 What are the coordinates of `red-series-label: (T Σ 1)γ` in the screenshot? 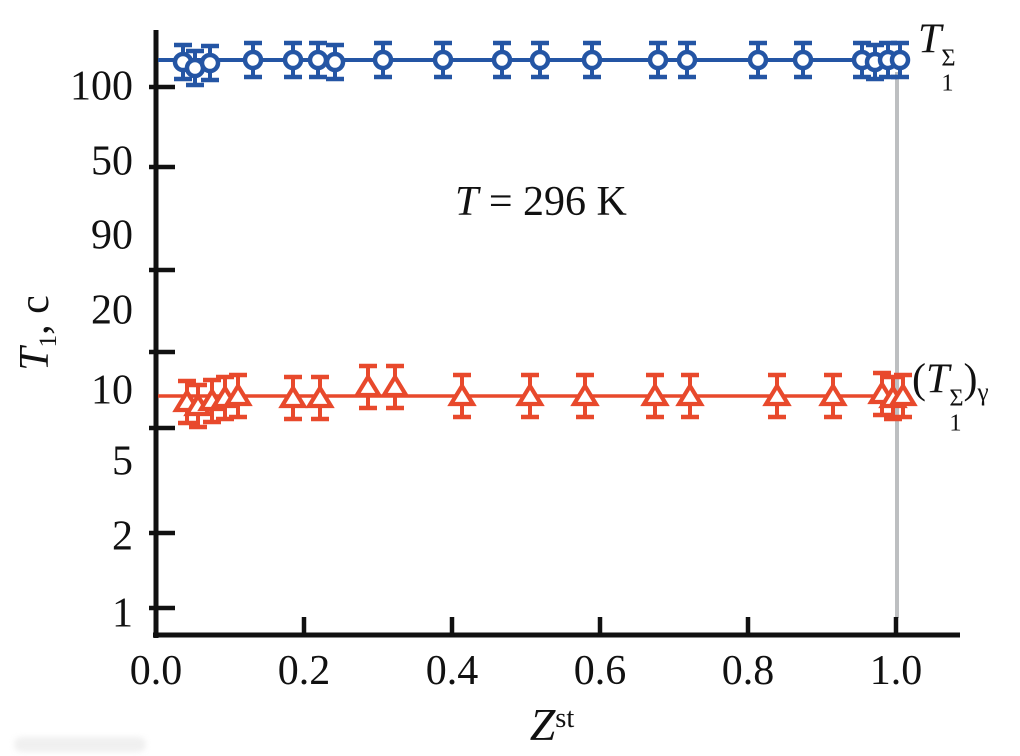 It's located at (950, 395).